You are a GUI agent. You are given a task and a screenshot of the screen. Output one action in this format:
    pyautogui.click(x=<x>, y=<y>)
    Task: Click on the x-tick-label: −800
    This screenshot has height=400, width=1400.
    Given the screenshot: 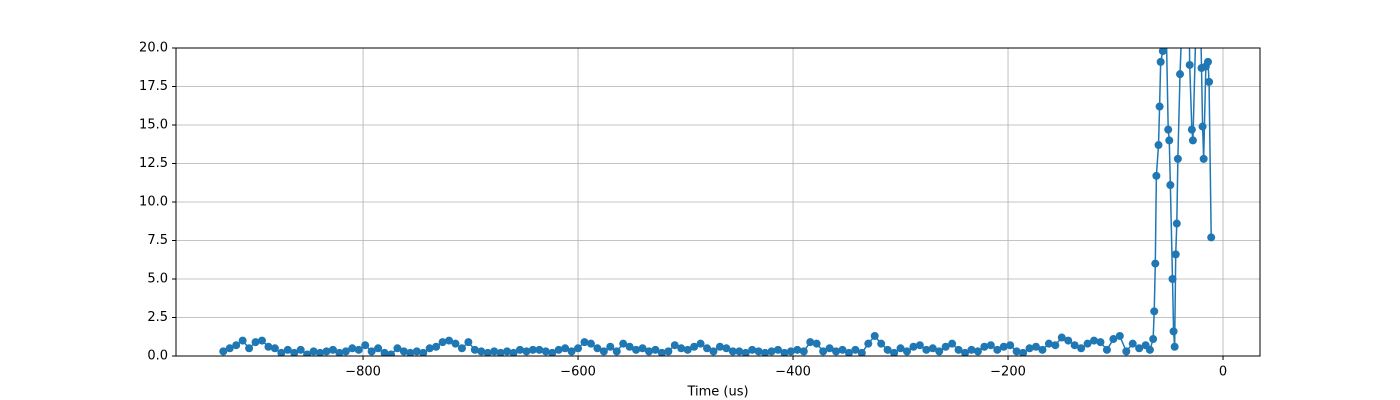 What is the action you would take?
    pyautogui.click(x=363, y=372)
    